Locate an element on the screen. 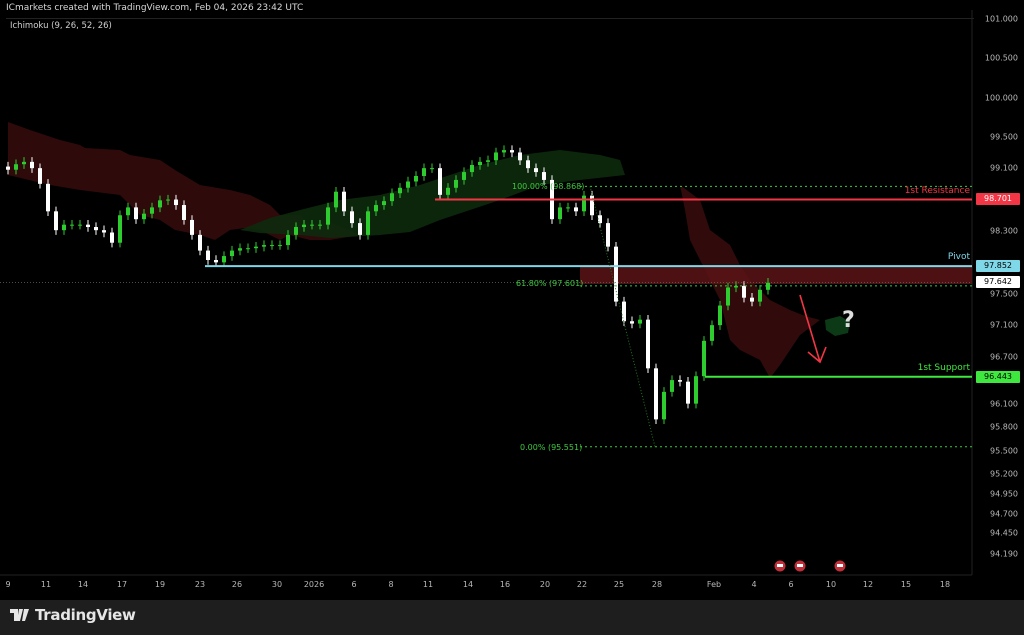 The image size is (1024, 635). price-tick: 96.100 is located at coordinates (1004, 404).